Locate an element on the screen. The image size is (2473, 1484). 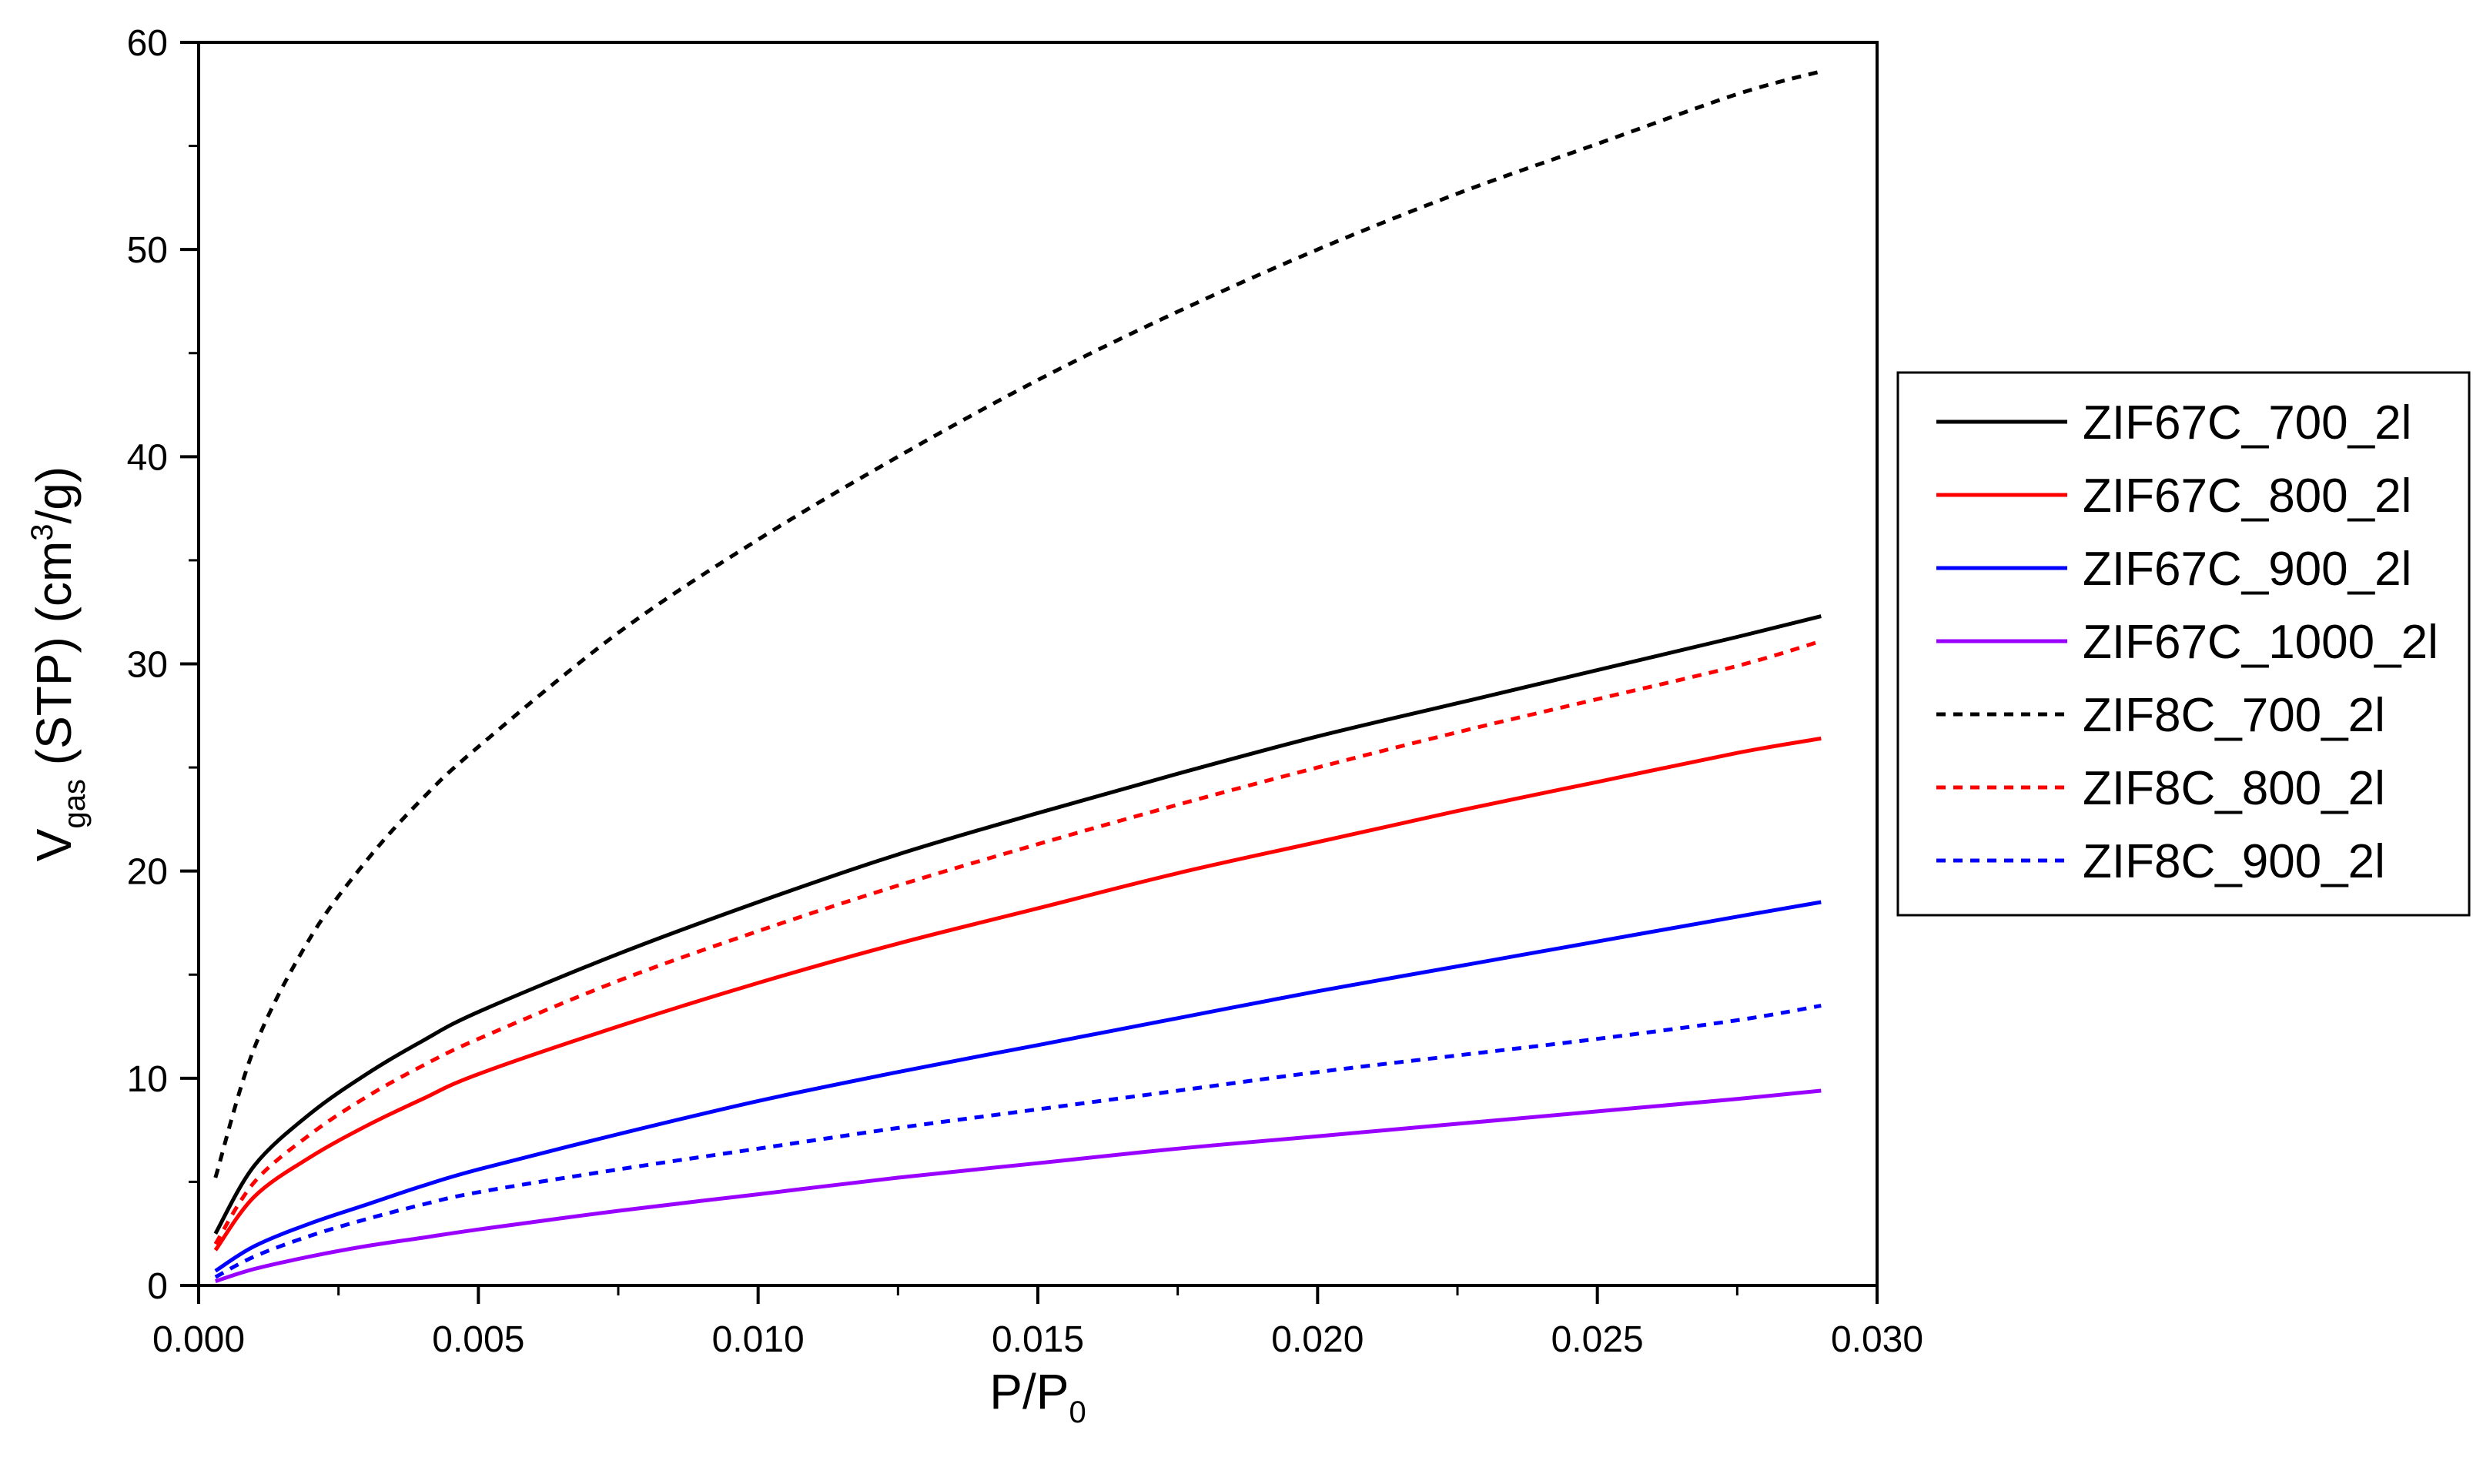
legend-label: ZIF67C_800_2l is located at coordinates (2247, 497).